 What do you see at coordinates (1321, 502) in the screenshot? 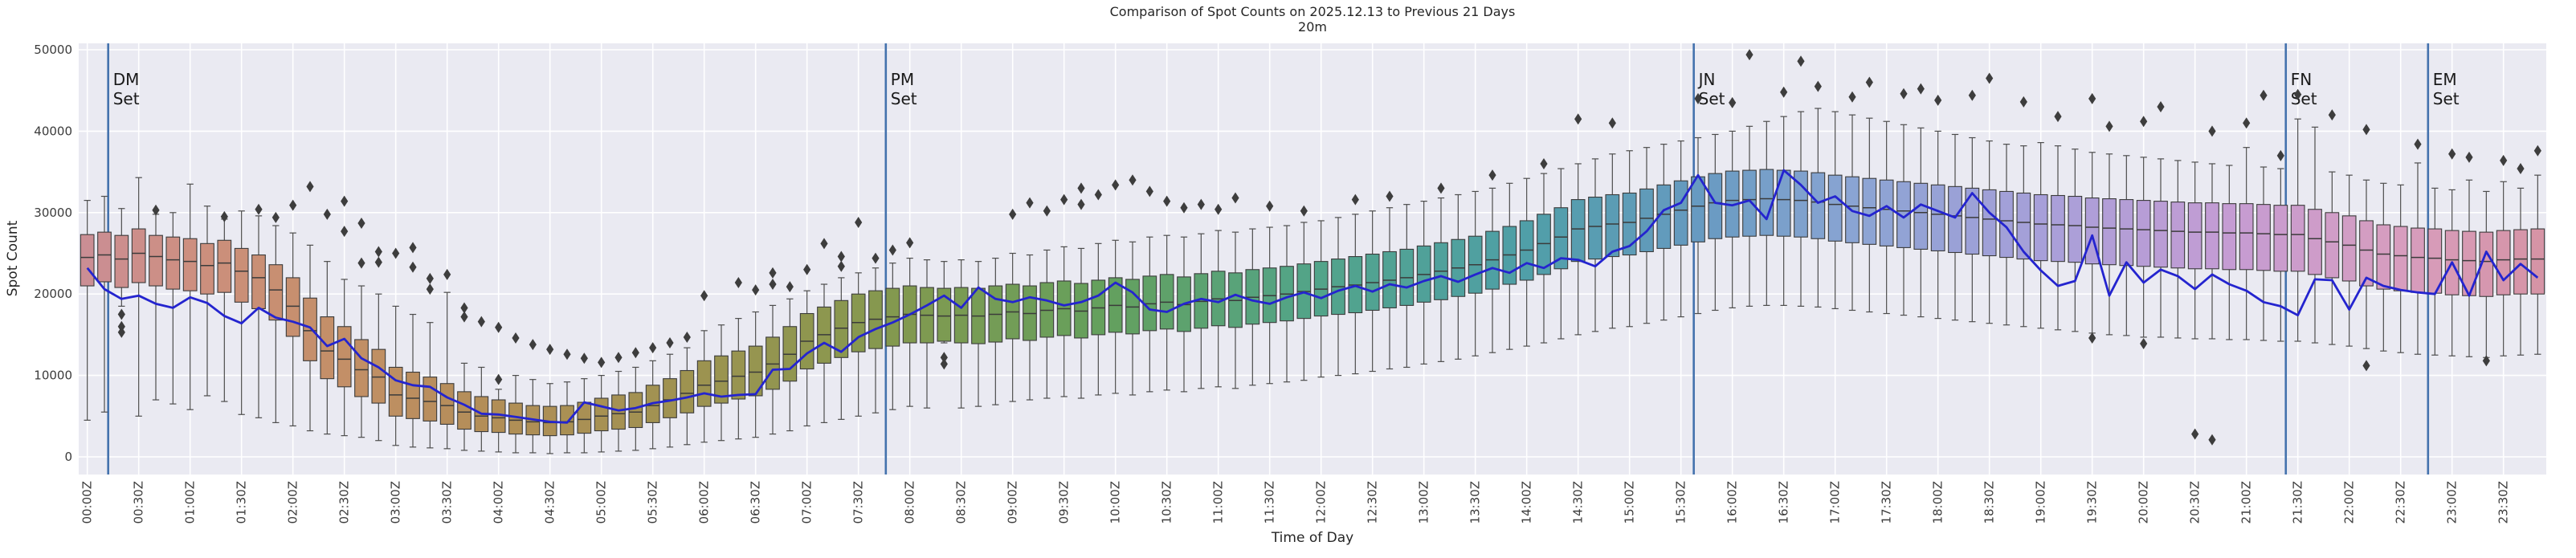
I see `x-tick-label: 12:00Z` at bounding box center [1321, 502].